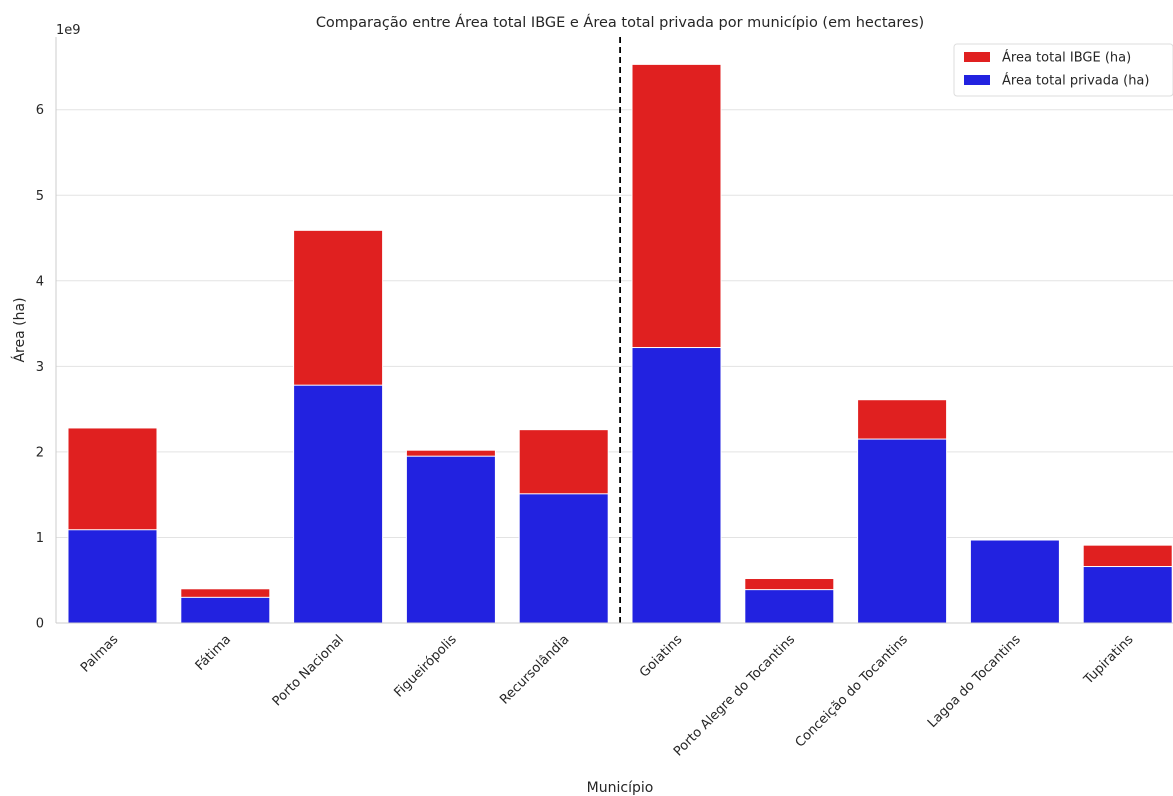 The image size is (1173, 796). Describe the element at coordinates (1075, 81) in the screenshot. I see `legend-label: Área total privada (ha)` at that location.